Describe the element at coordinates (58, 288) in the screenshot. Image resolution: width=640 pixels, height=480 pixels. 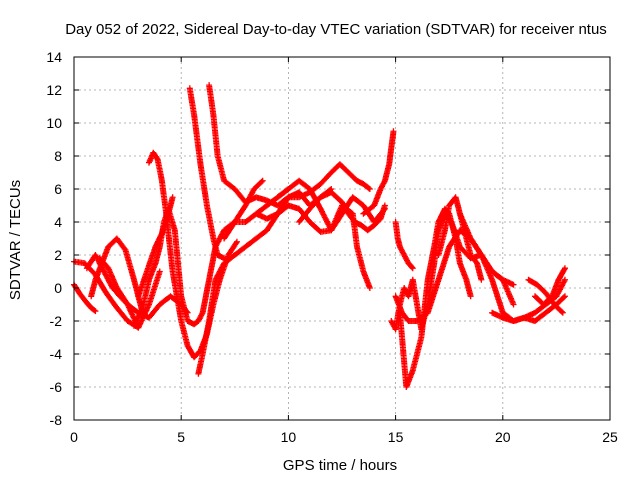
I see `y-tick-label: 0` at that location.